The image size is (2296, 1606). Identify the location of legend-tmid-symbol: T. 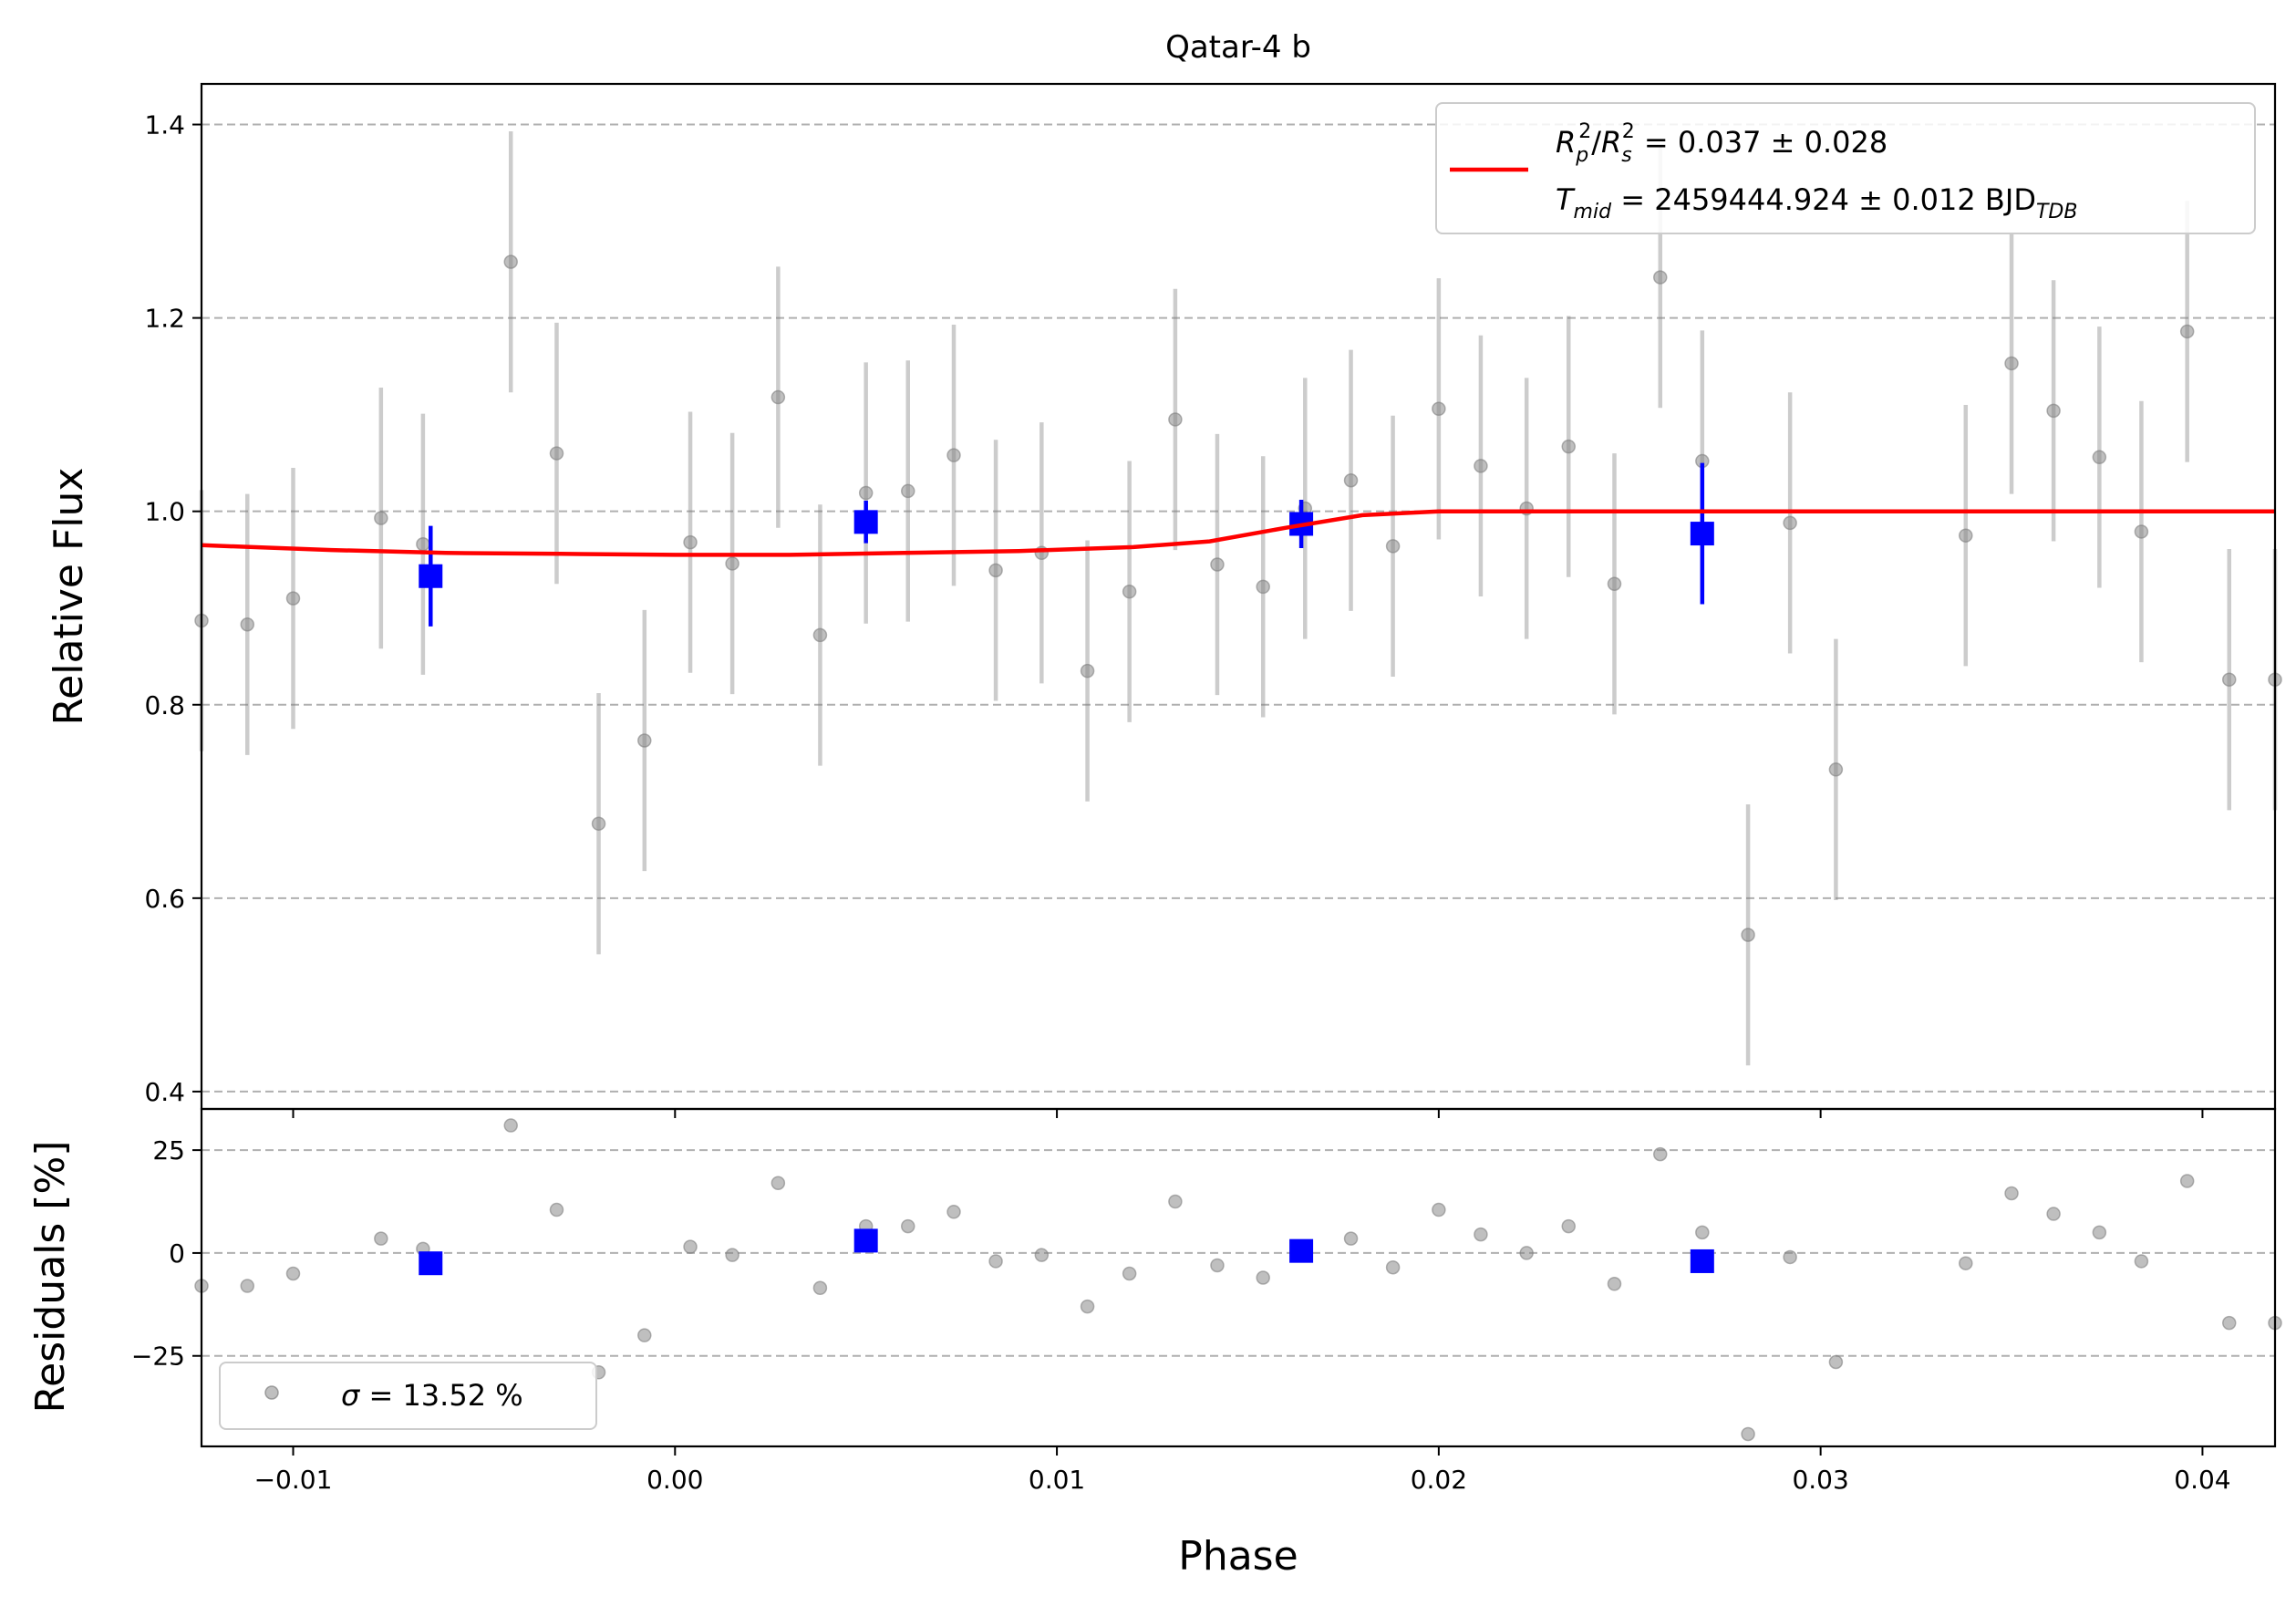
(1566, 199).